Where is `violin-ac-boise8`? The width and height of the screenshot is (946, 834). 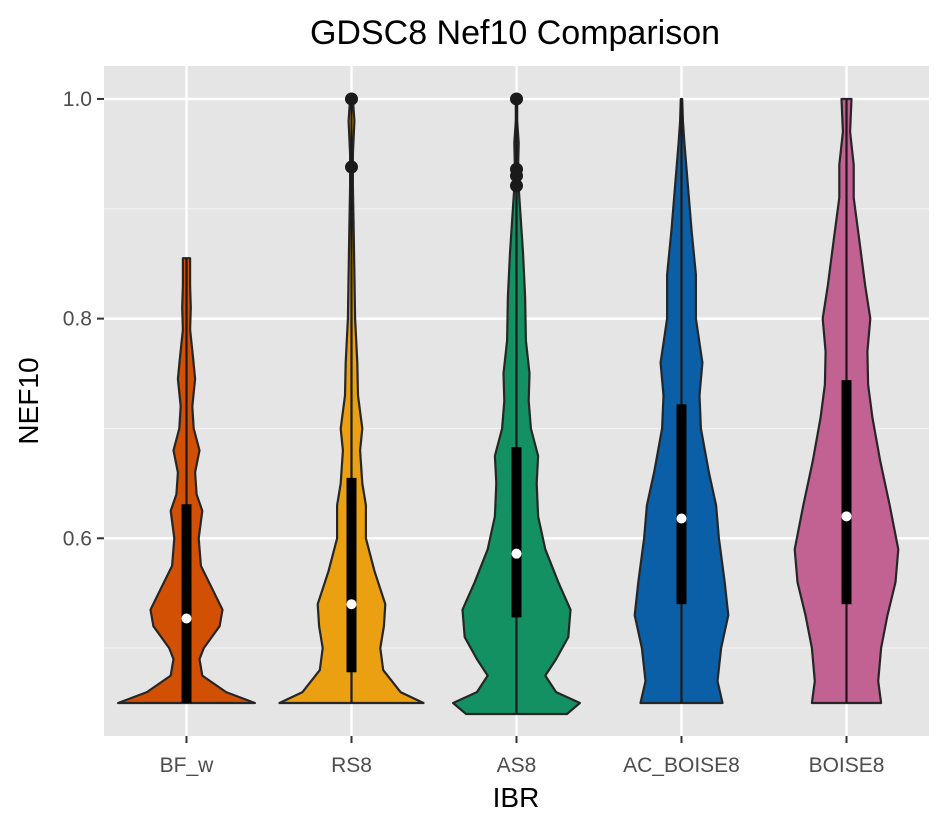 violin-ac-boise8 is located at coordinates (681, 401).